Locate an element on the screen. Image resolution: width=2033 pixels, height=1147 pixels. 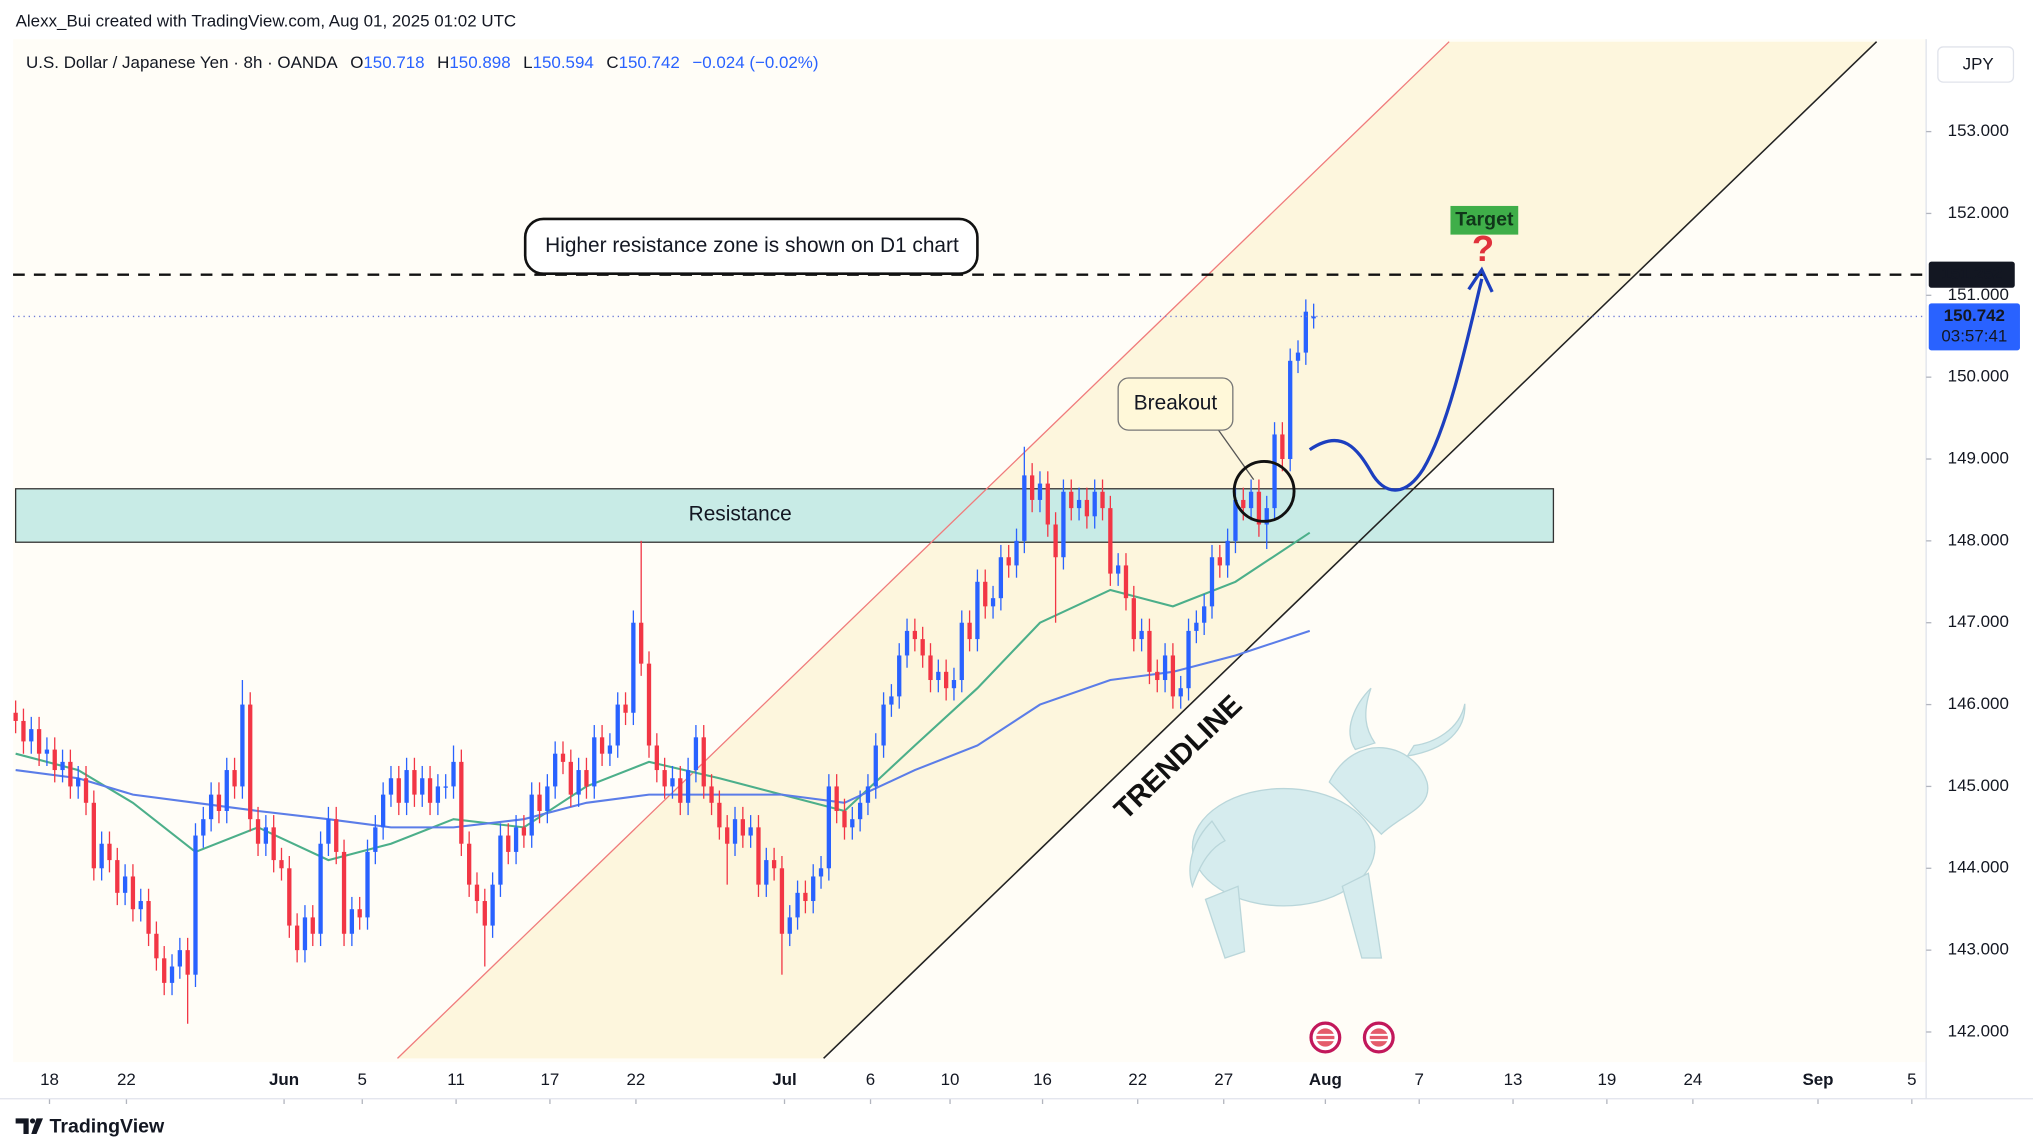
x-tick-label: Aug is located at coordinates (1325, 1079).